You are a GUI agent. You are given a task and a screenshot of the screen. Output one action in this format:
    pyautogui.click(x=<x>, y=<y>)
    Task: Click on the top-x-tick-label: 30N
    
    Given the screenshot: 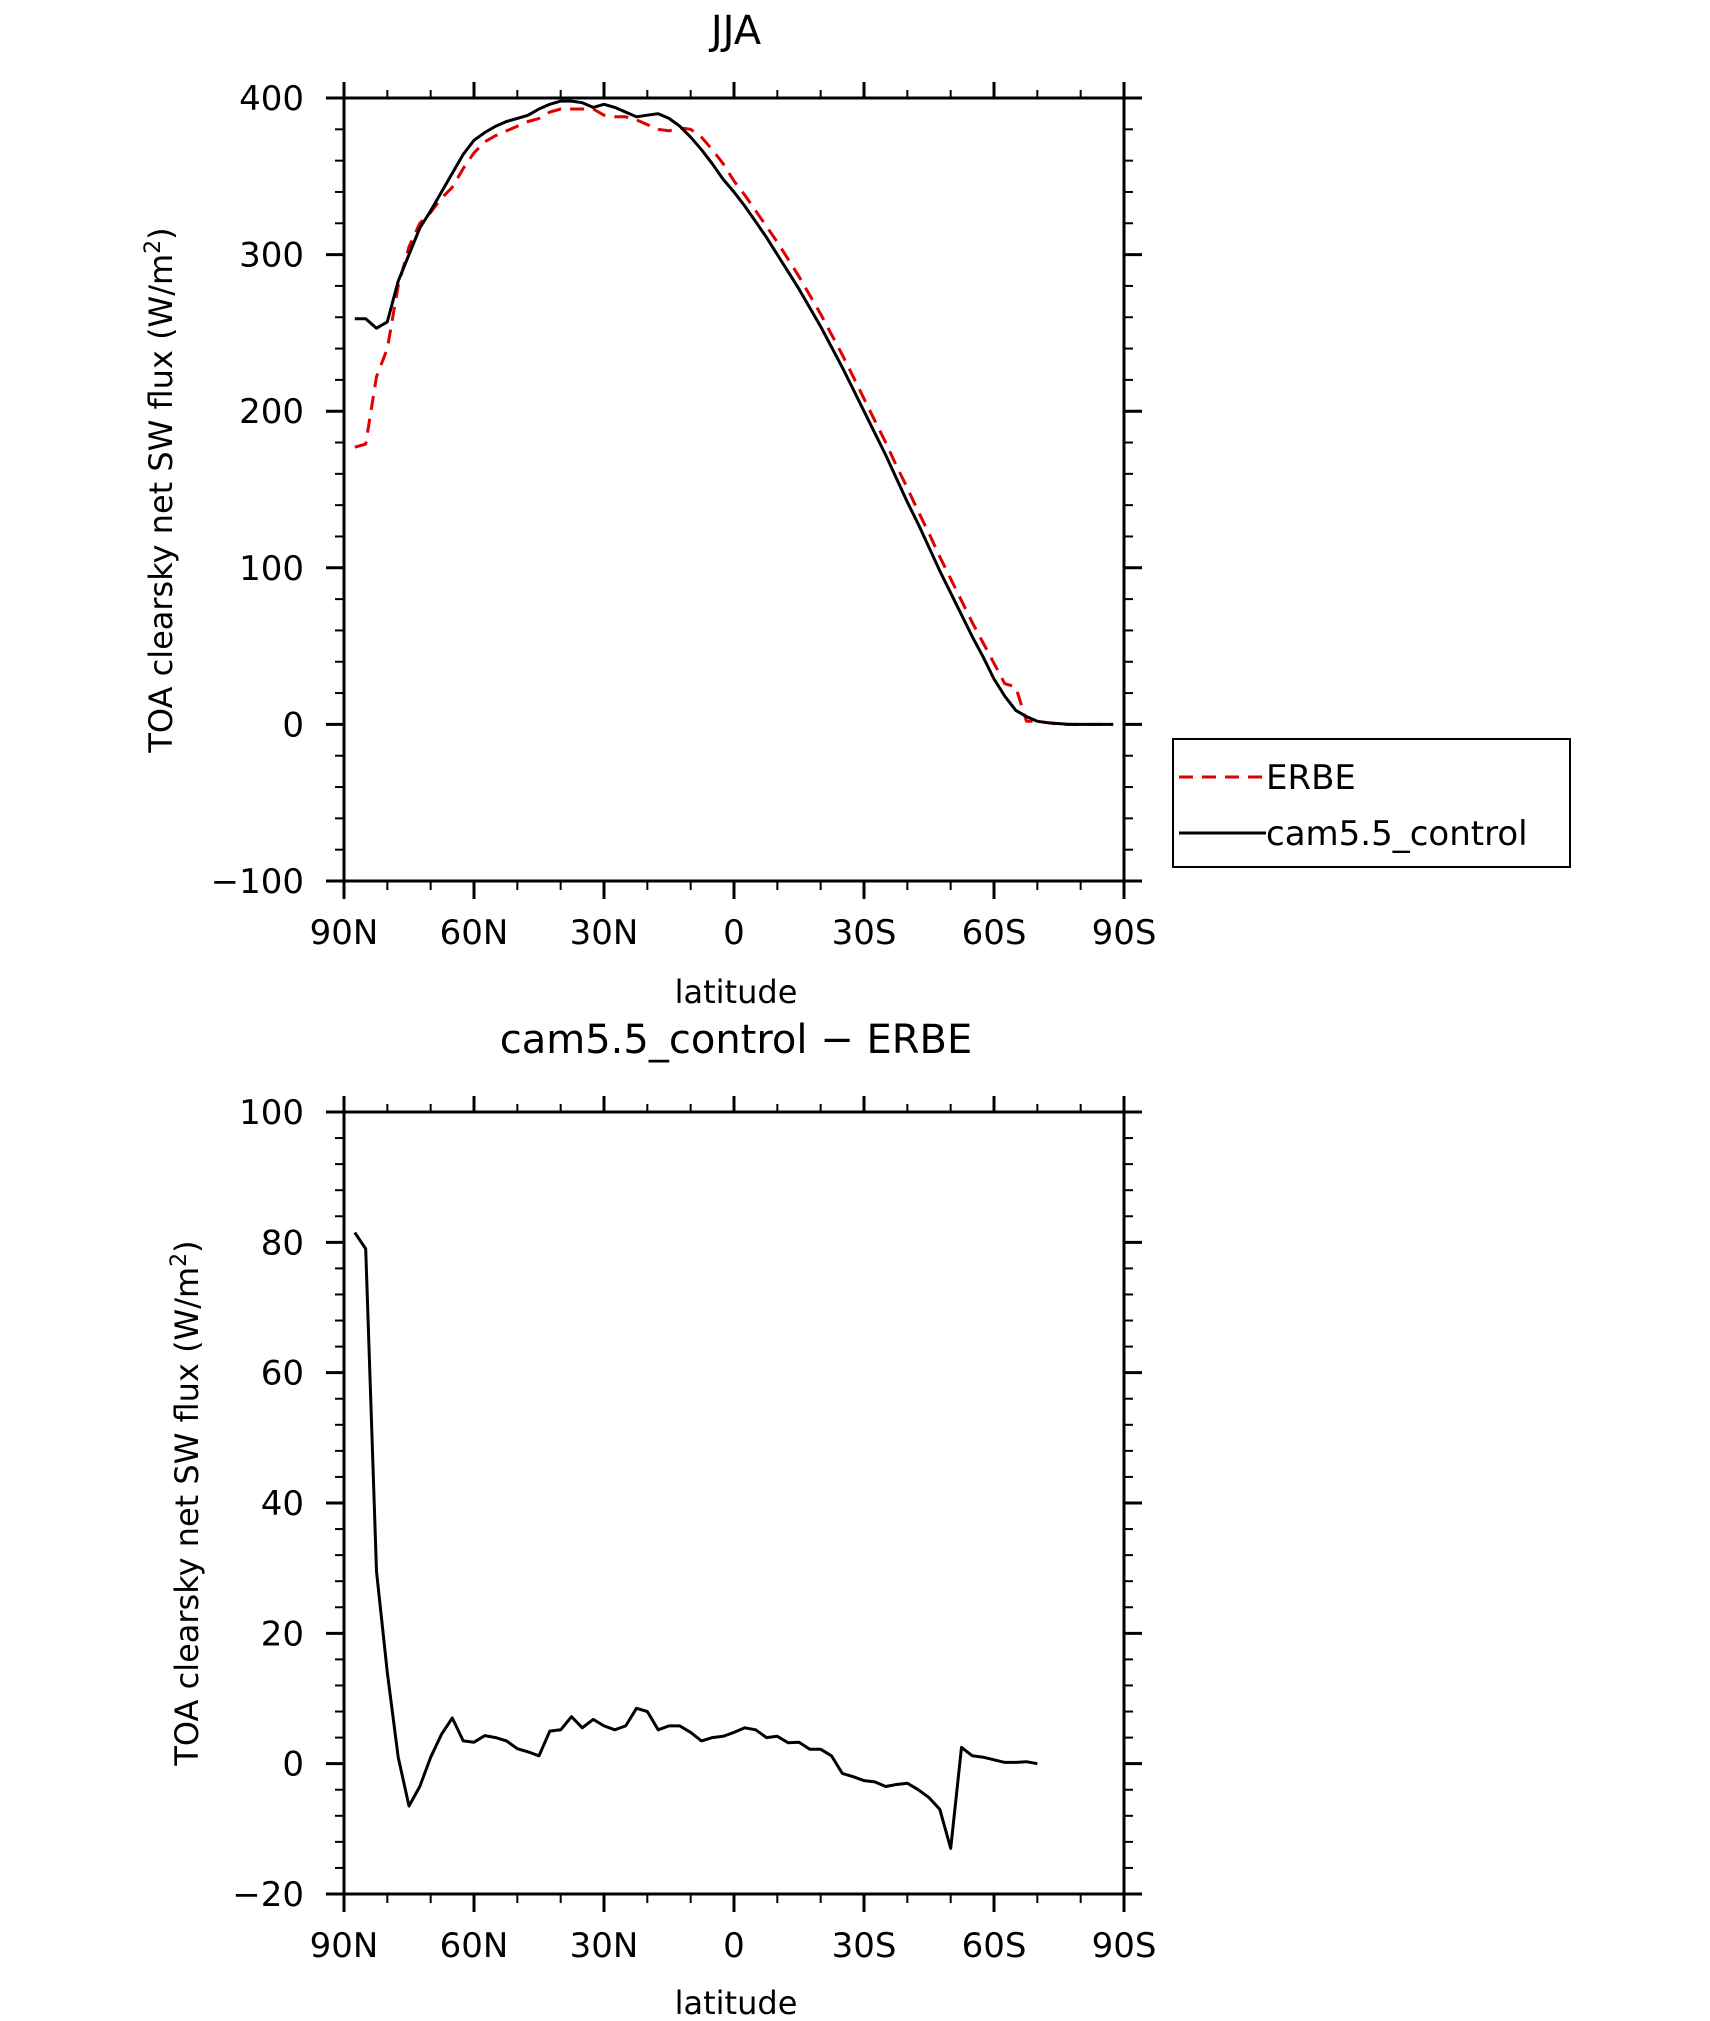 What is the action you would take?
    pyautogui.click(x=604, y=933)
    